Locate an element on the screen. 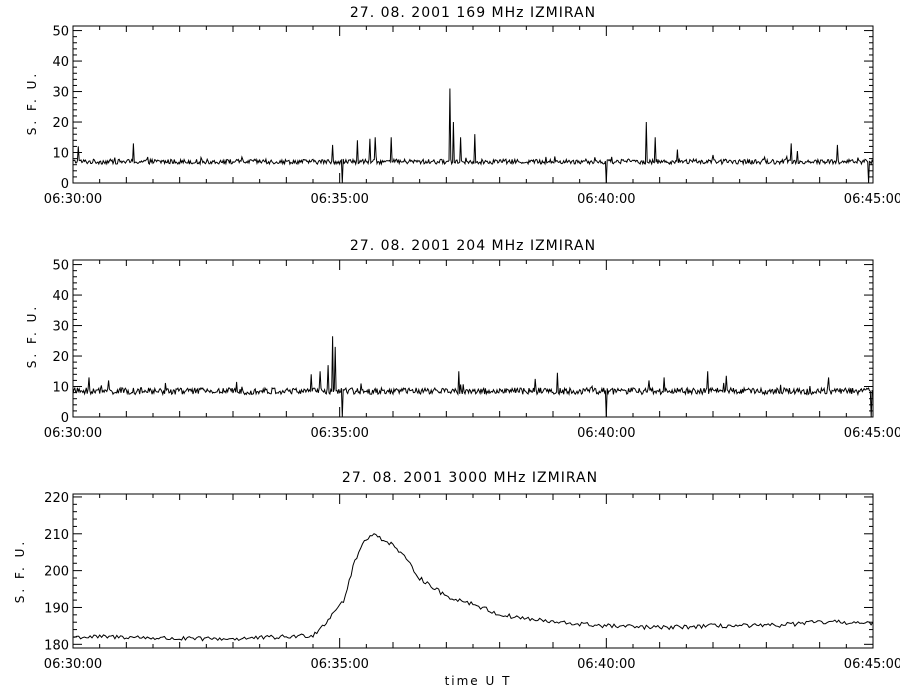  ytick-label-204mhz-2: 20 is located at coordinates (60, 357).